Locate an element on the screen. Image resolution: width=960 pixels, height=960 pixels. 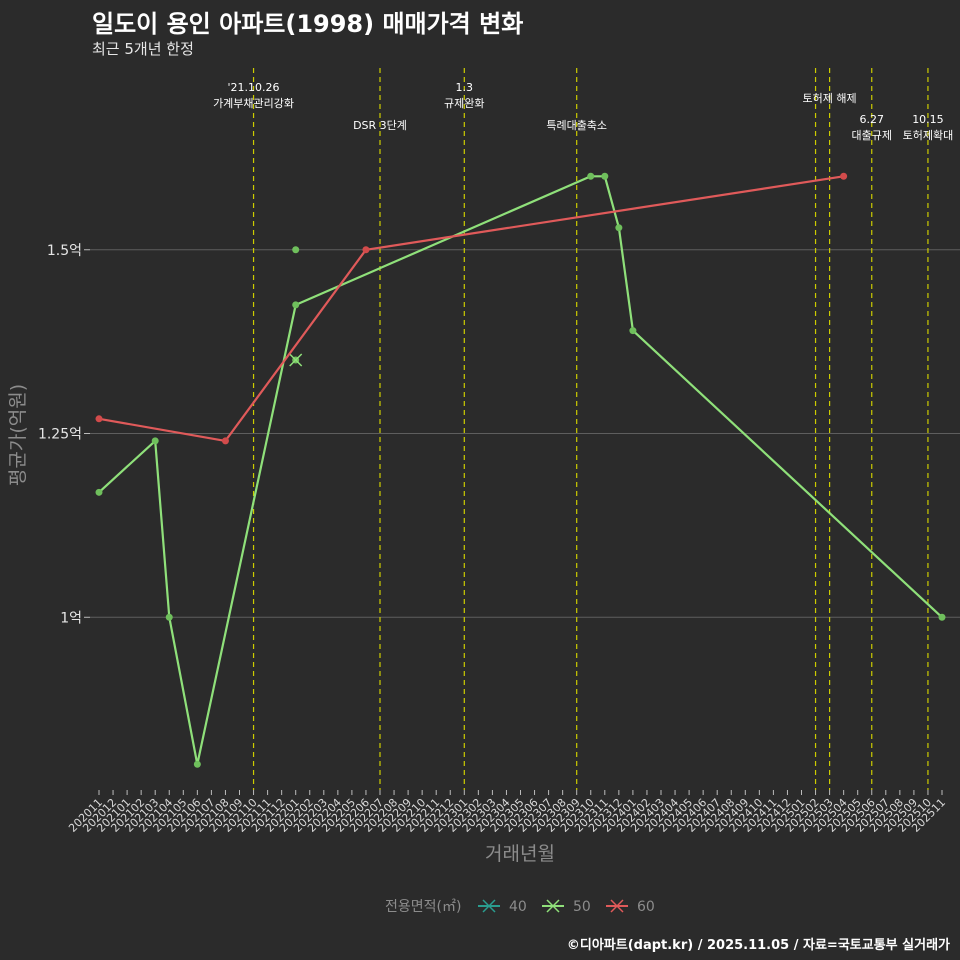
event-label-2-0: 1.3 is located at coordinates (465, 87).